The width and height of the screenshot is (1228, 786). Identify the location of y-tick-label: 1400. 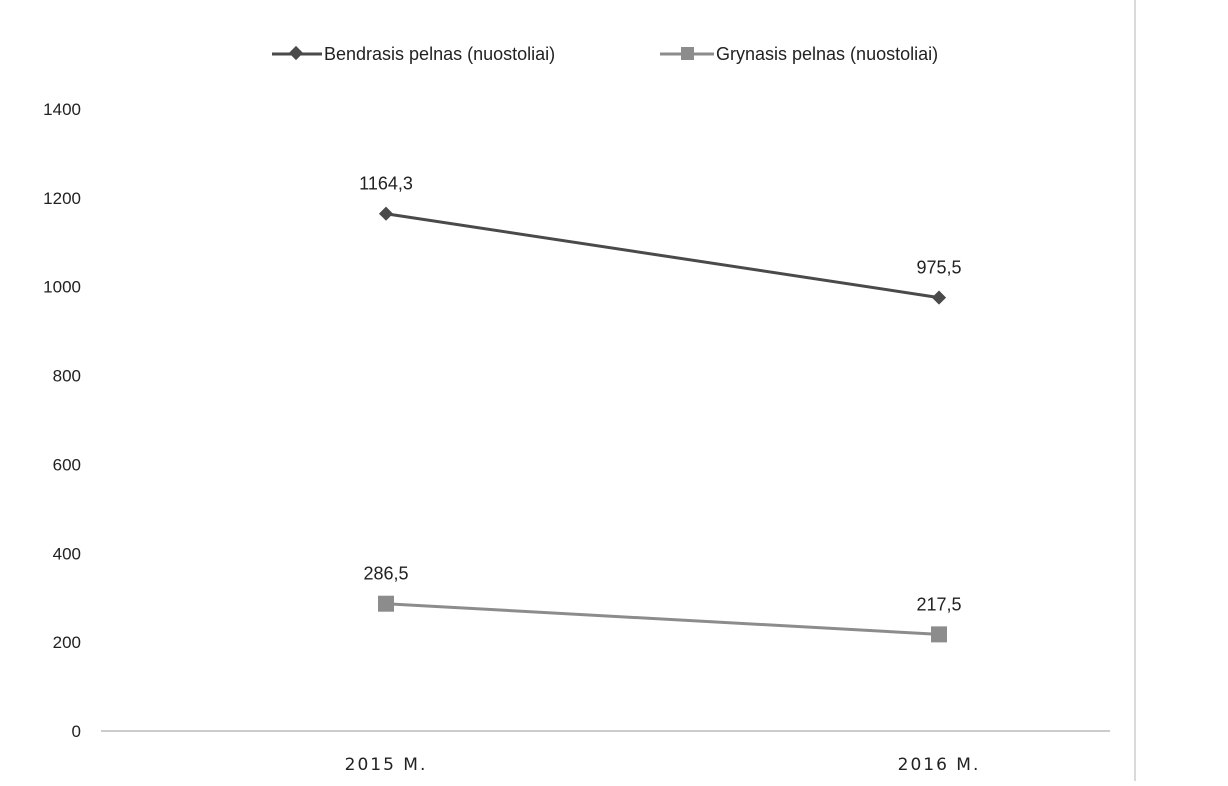
(62, 109).